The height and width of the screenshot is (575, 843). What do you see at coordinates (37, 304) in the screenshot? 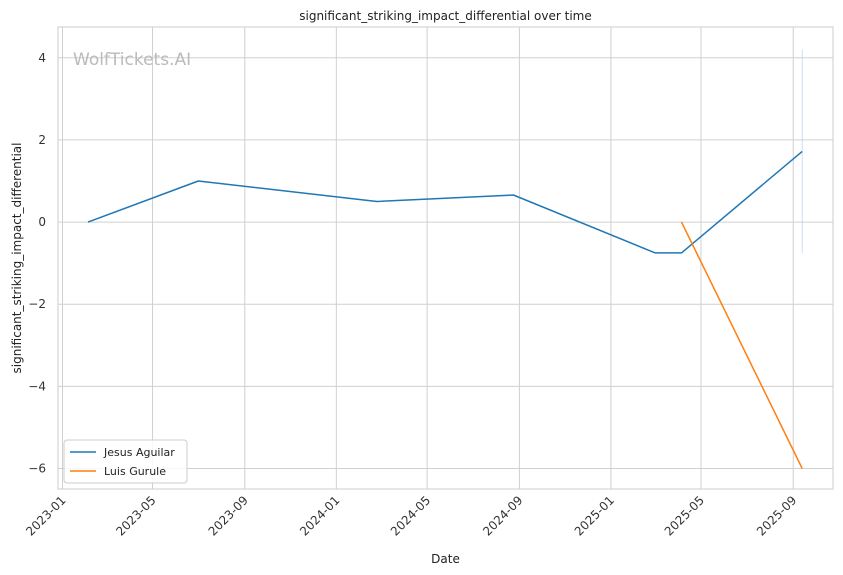
I see `y-tick-label: −2` at bounding box center [37, 304].